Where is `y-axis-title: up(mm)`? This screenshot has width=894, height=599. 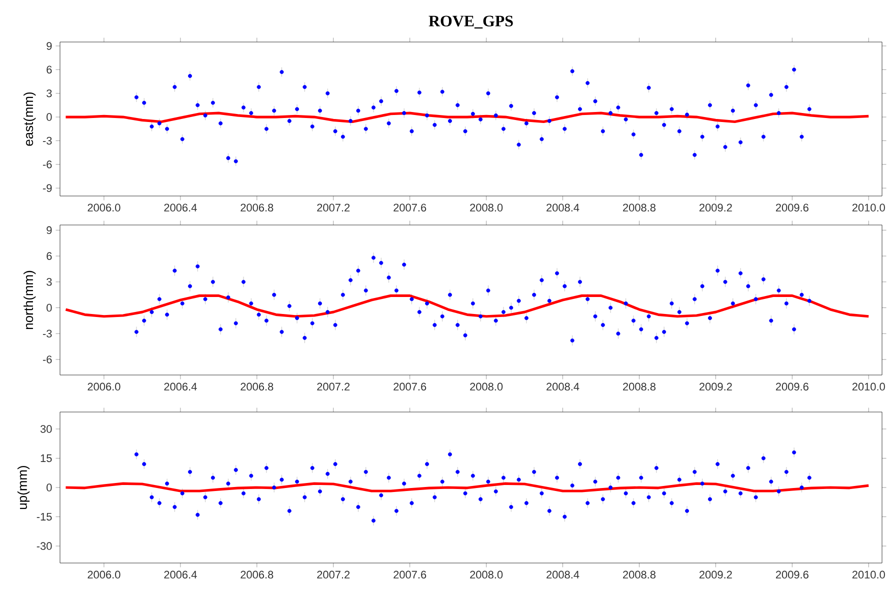 y-axis-title: up(mm) is located at coordinates (23, 487).